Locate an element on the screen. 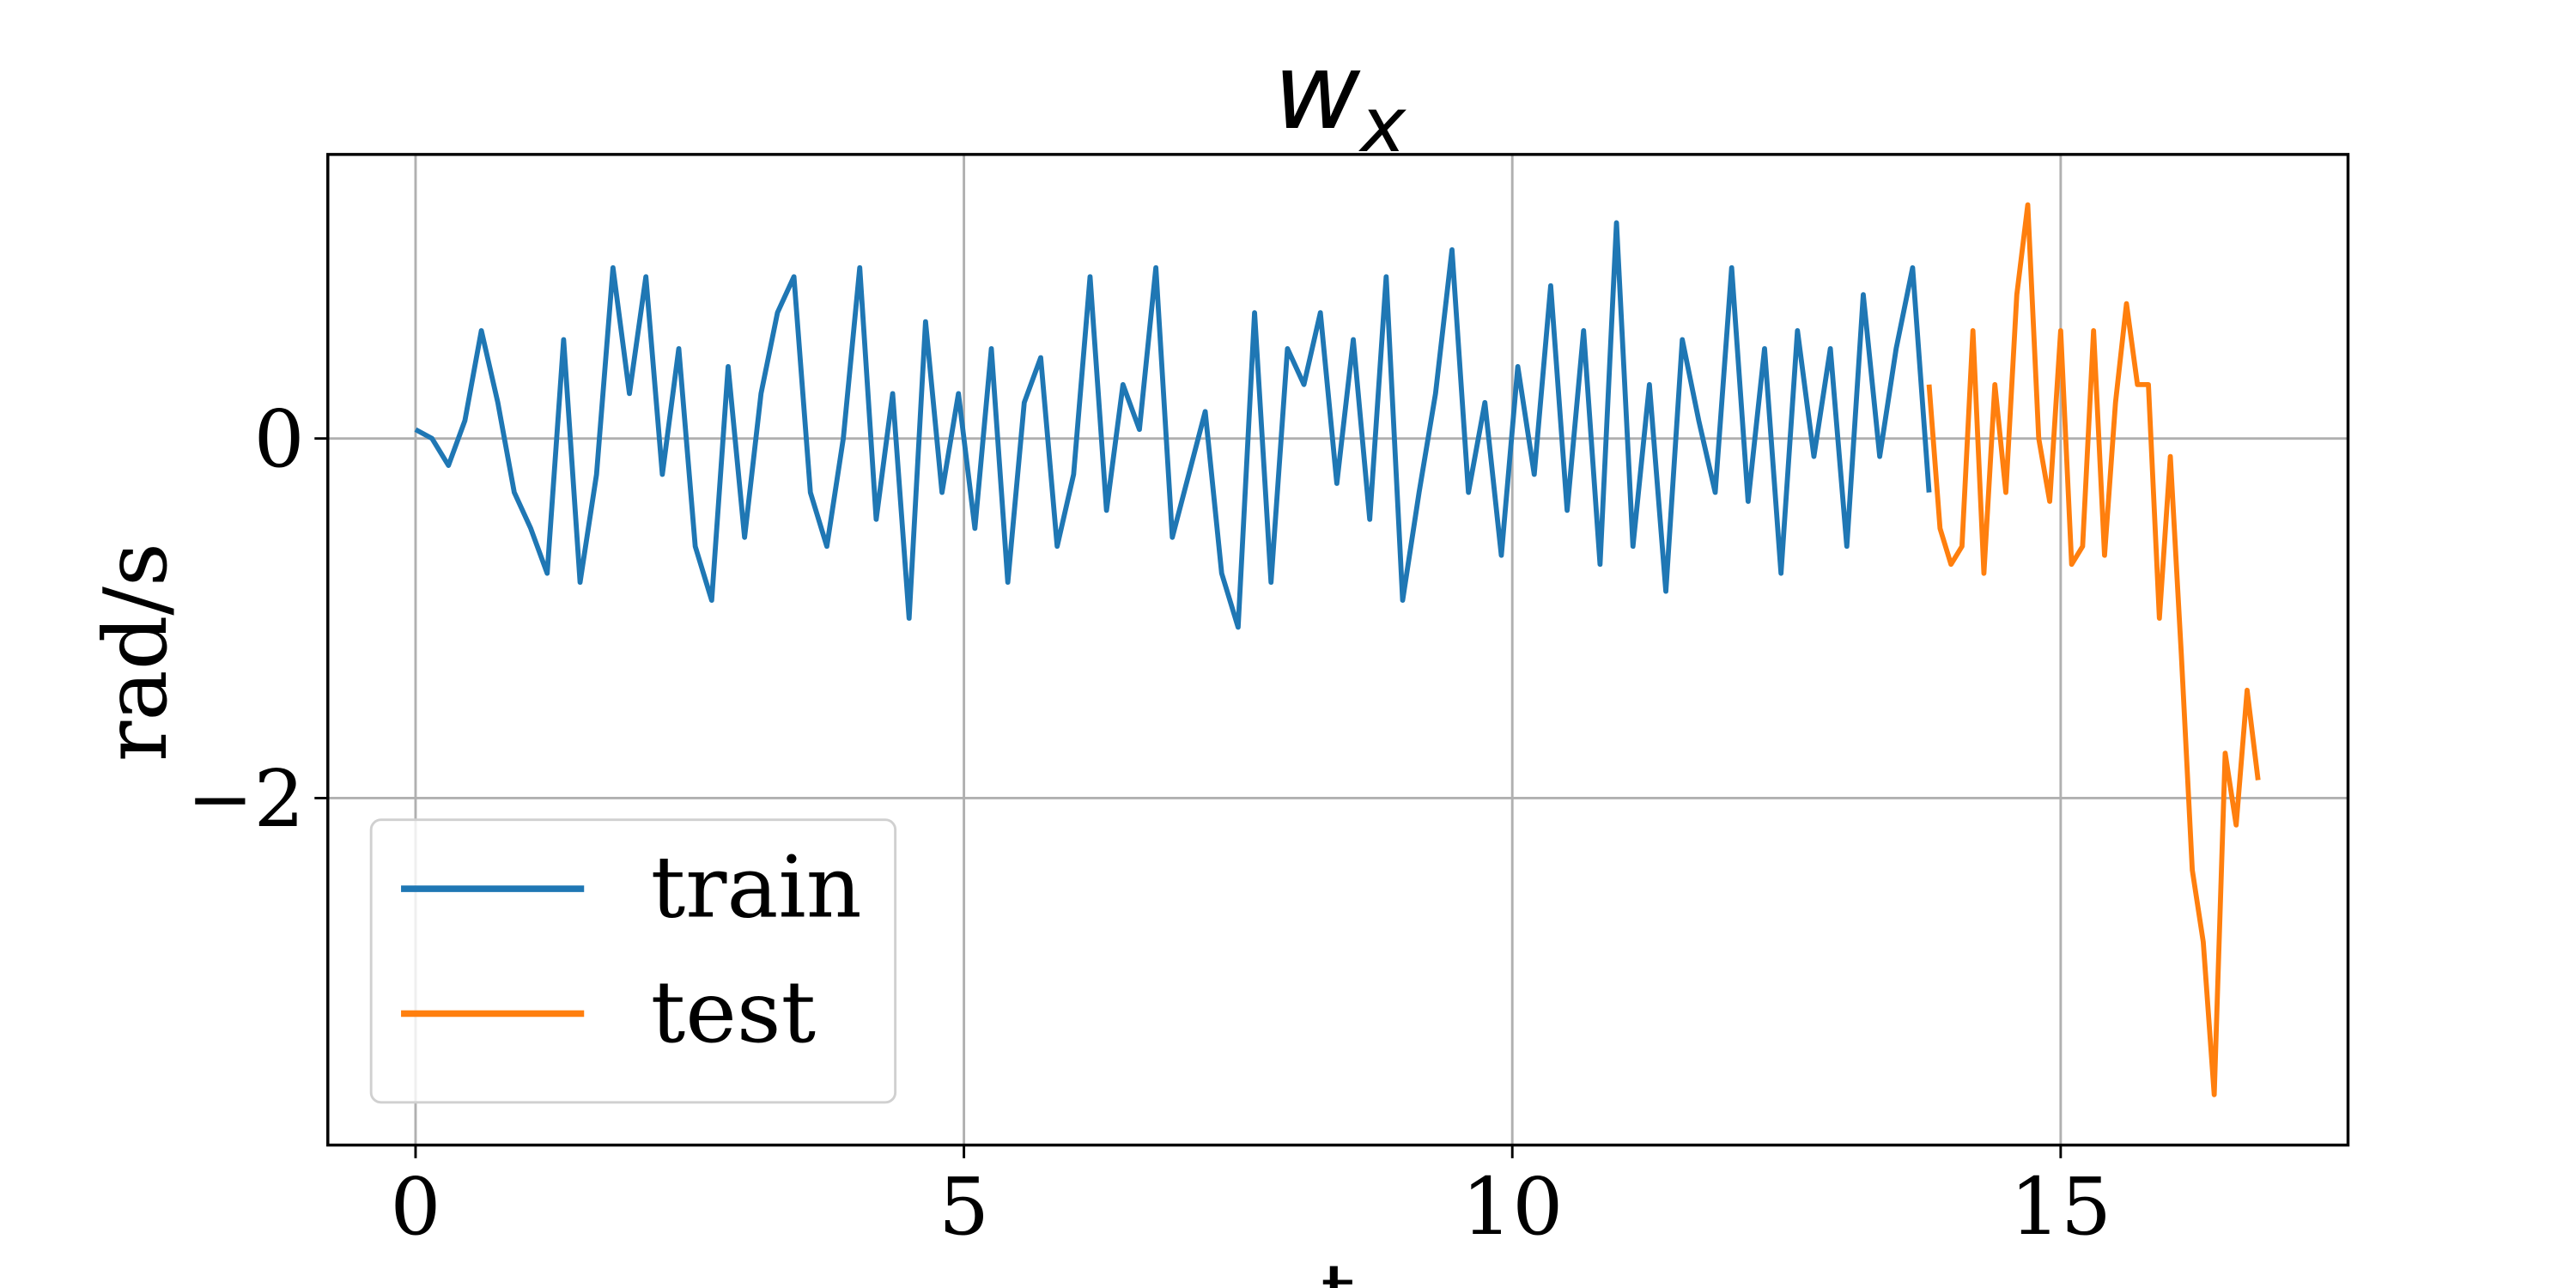 The image size is (2576, 1288). legend-label: test is located at coordinates (733, 1013).